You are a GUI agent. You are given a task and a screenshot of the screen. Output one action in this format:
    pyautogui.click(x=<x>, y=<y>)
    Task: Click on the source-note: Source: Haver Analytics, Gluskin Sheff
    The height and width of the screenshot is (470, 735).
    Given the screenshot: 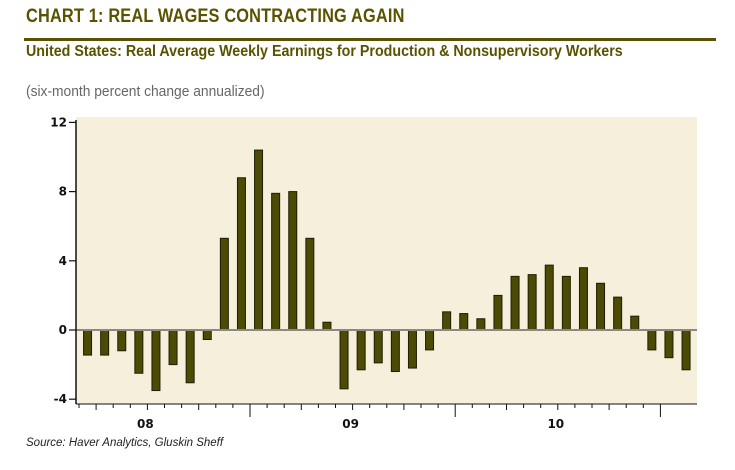 What is the action you would take?
    pyautogui.click(x=125, y=443)
    